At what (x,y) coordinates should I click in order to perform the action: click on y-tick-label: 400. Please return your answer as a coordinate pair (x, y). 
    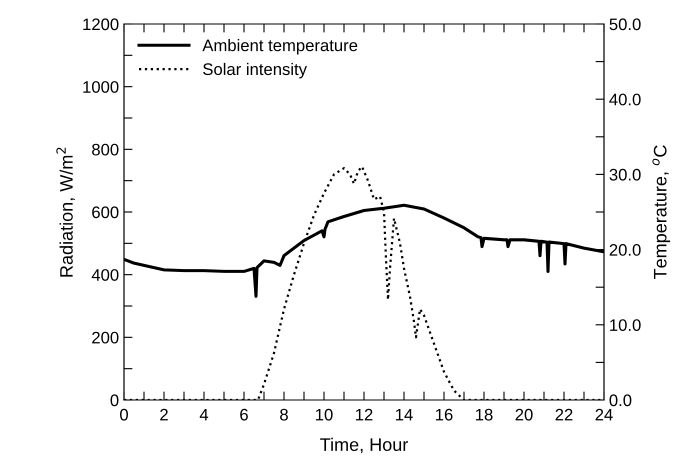
    Looking at the image, I should click on (105, 275).